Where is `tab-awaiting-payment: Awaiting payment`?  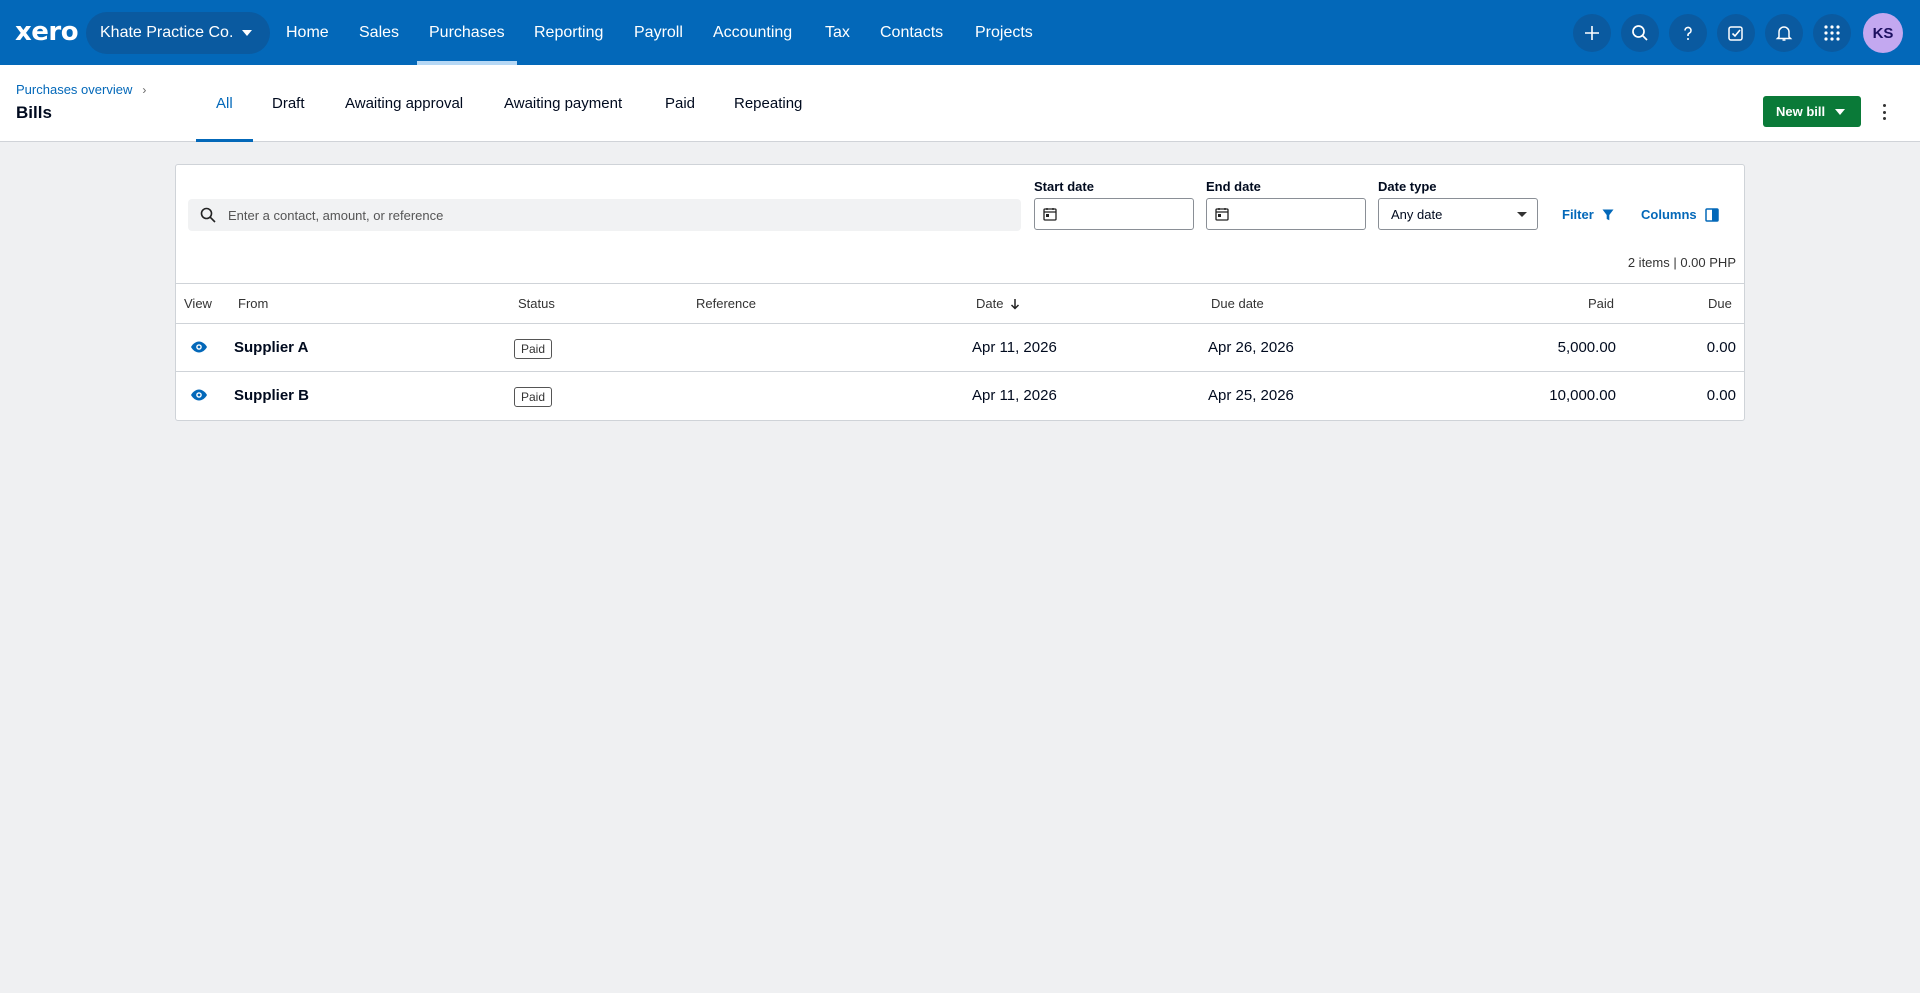 tab-awaiting-payment: Awaiting payment is located at coordinates (563, 103).